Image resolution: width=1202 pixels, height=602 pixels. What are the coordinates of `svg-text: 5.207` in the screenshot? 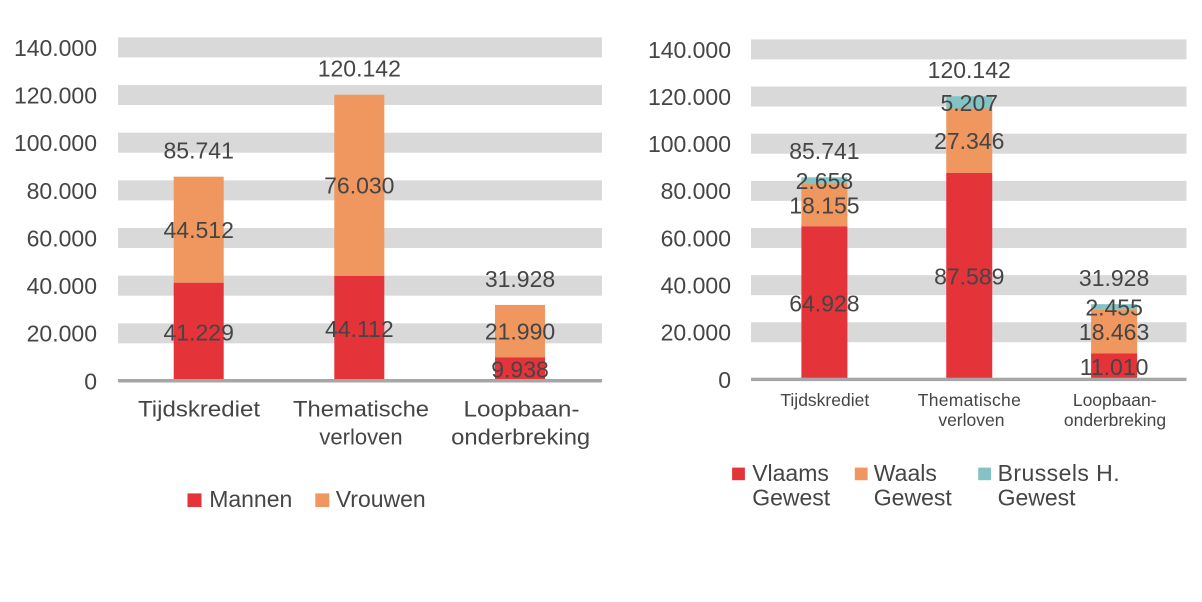 It's located at (969, 103).